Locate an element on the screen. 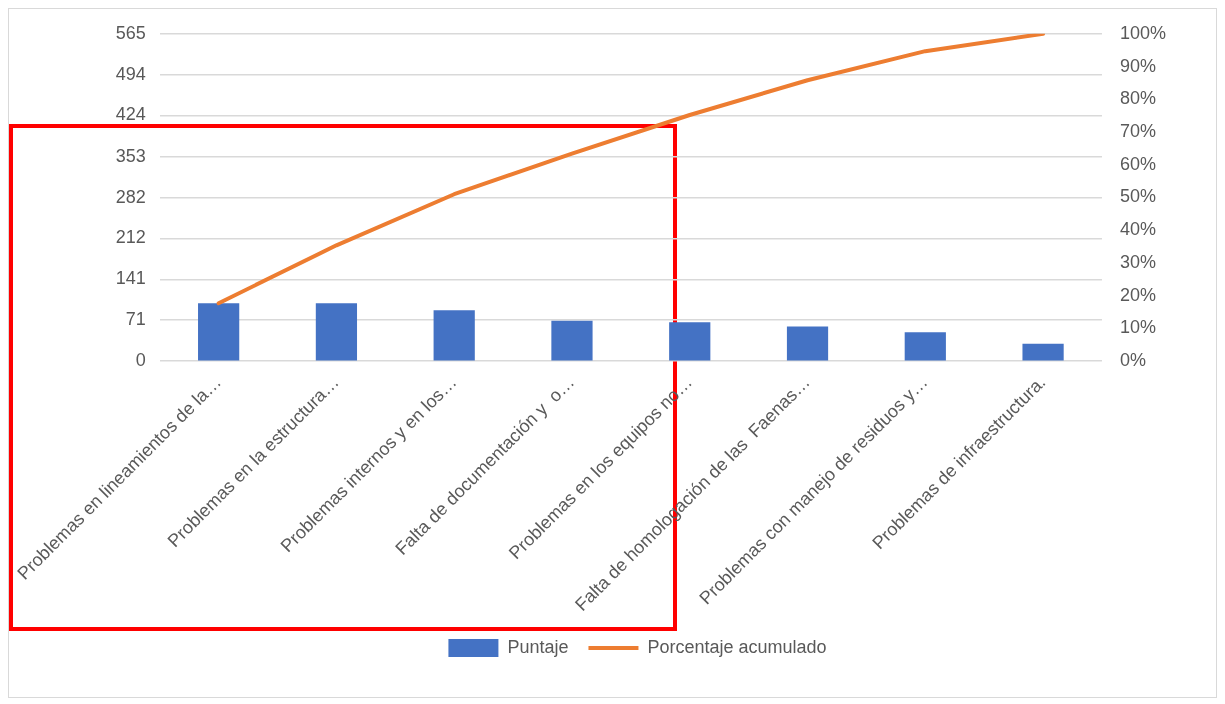 This screenshot has width=1225, height=704. y-tick-label: 141 is located at coordinates (130, 278).